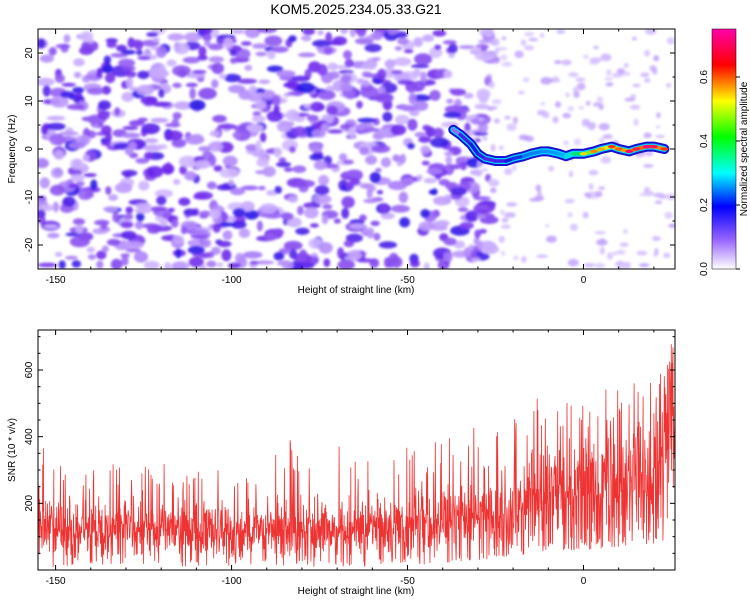  Describe the element at coordinates (232, 581) in the screenshot. I see `bottom-x-tick-label: -100` at that location.